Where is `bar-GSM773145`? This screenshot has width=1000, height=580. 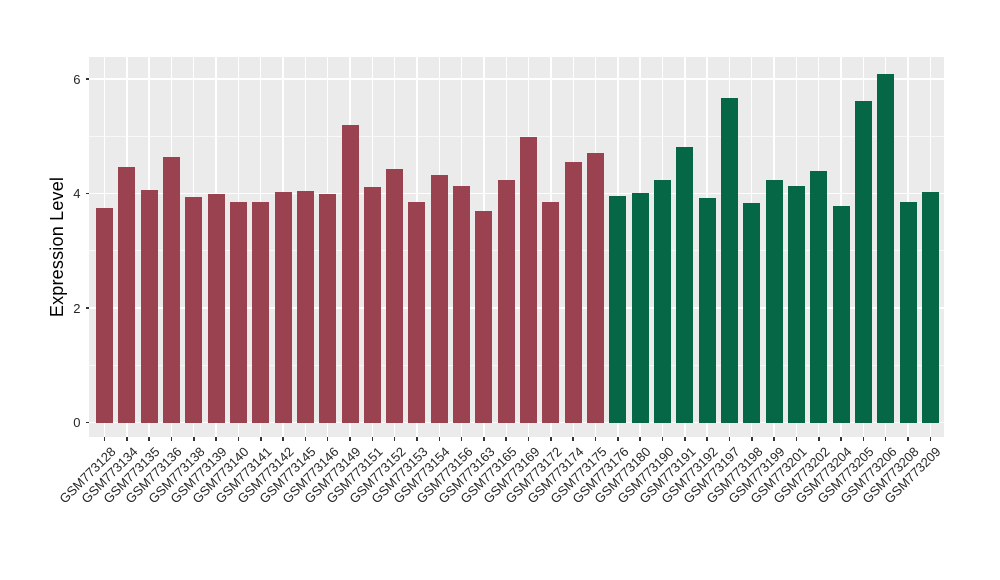 bar-GSM773145 is located at coordinates (305, 307).